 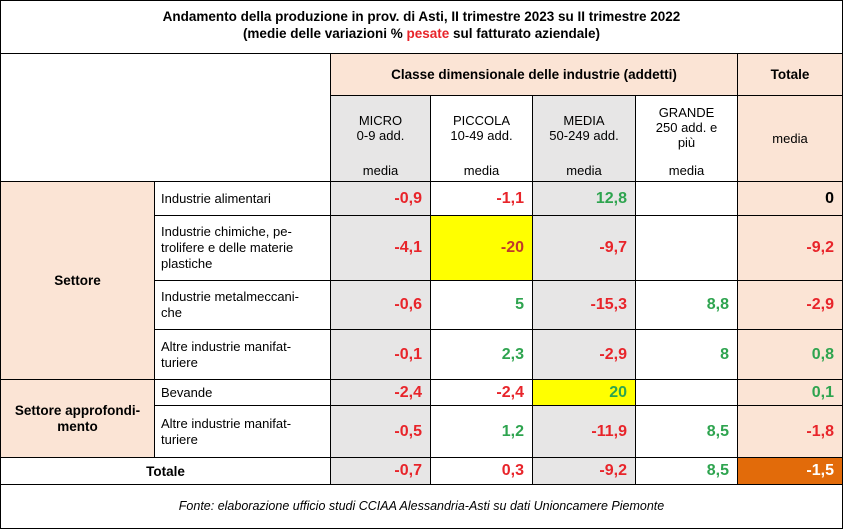 I want to click on col-grande: GRANDE 250 add. e più, so click(x=686, y=127).